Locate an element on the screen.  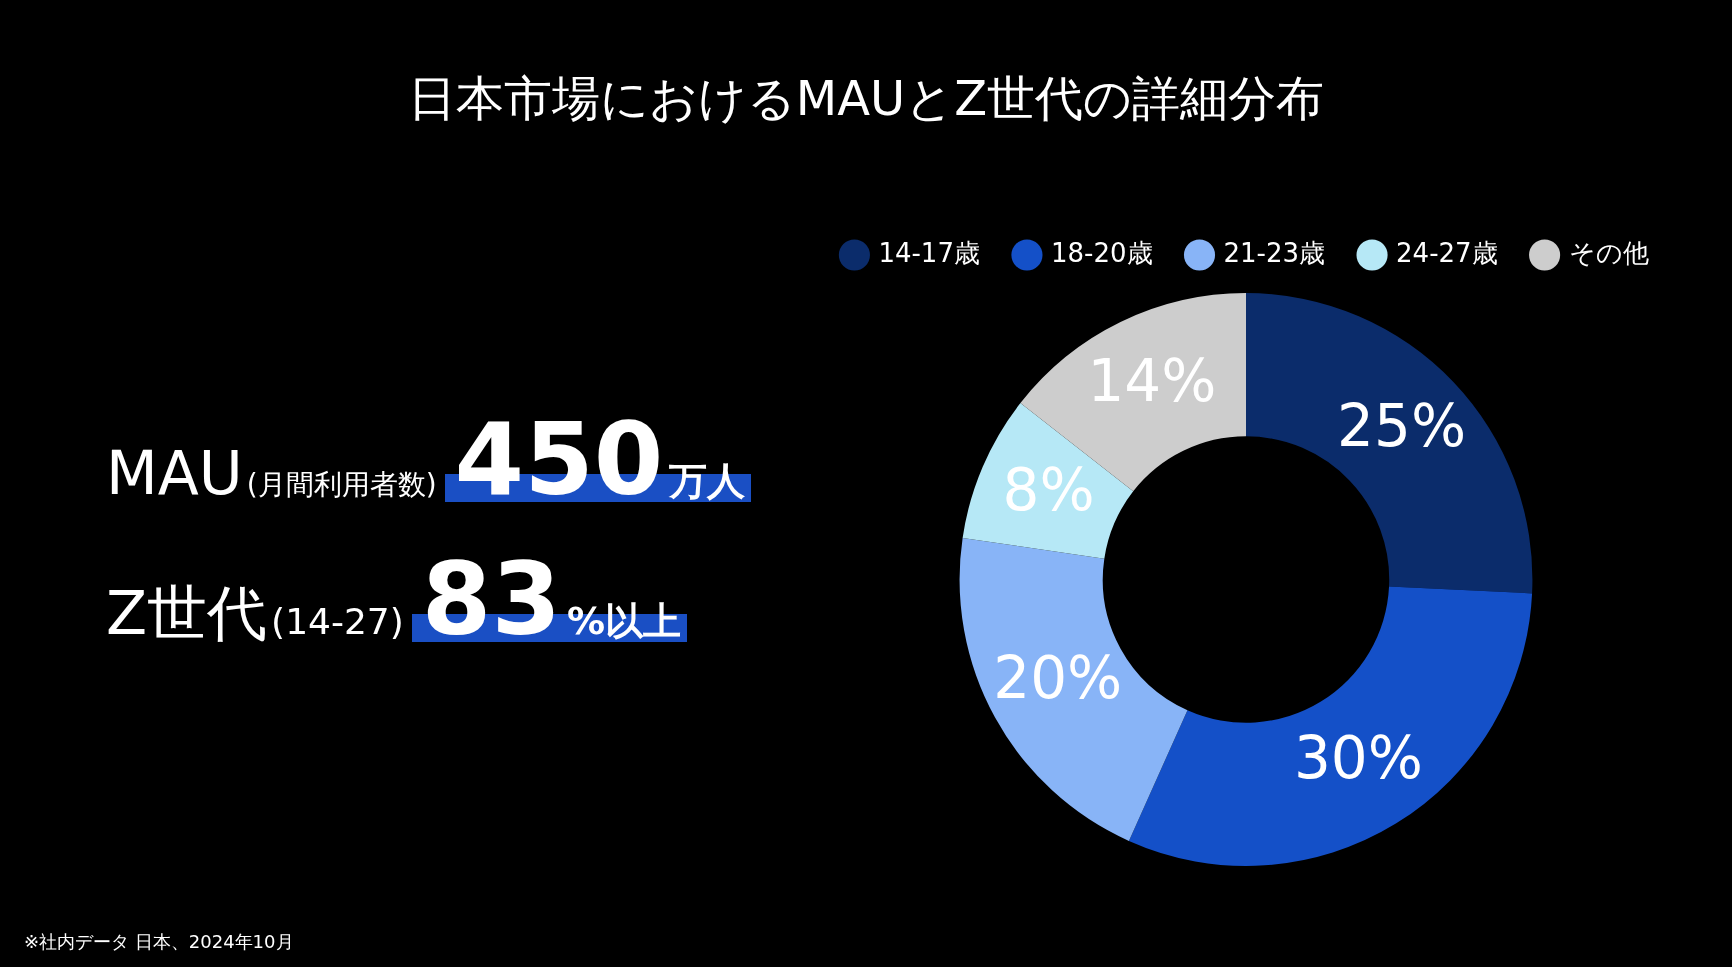
data-label: 30% is located at coordinates (1358, 757).